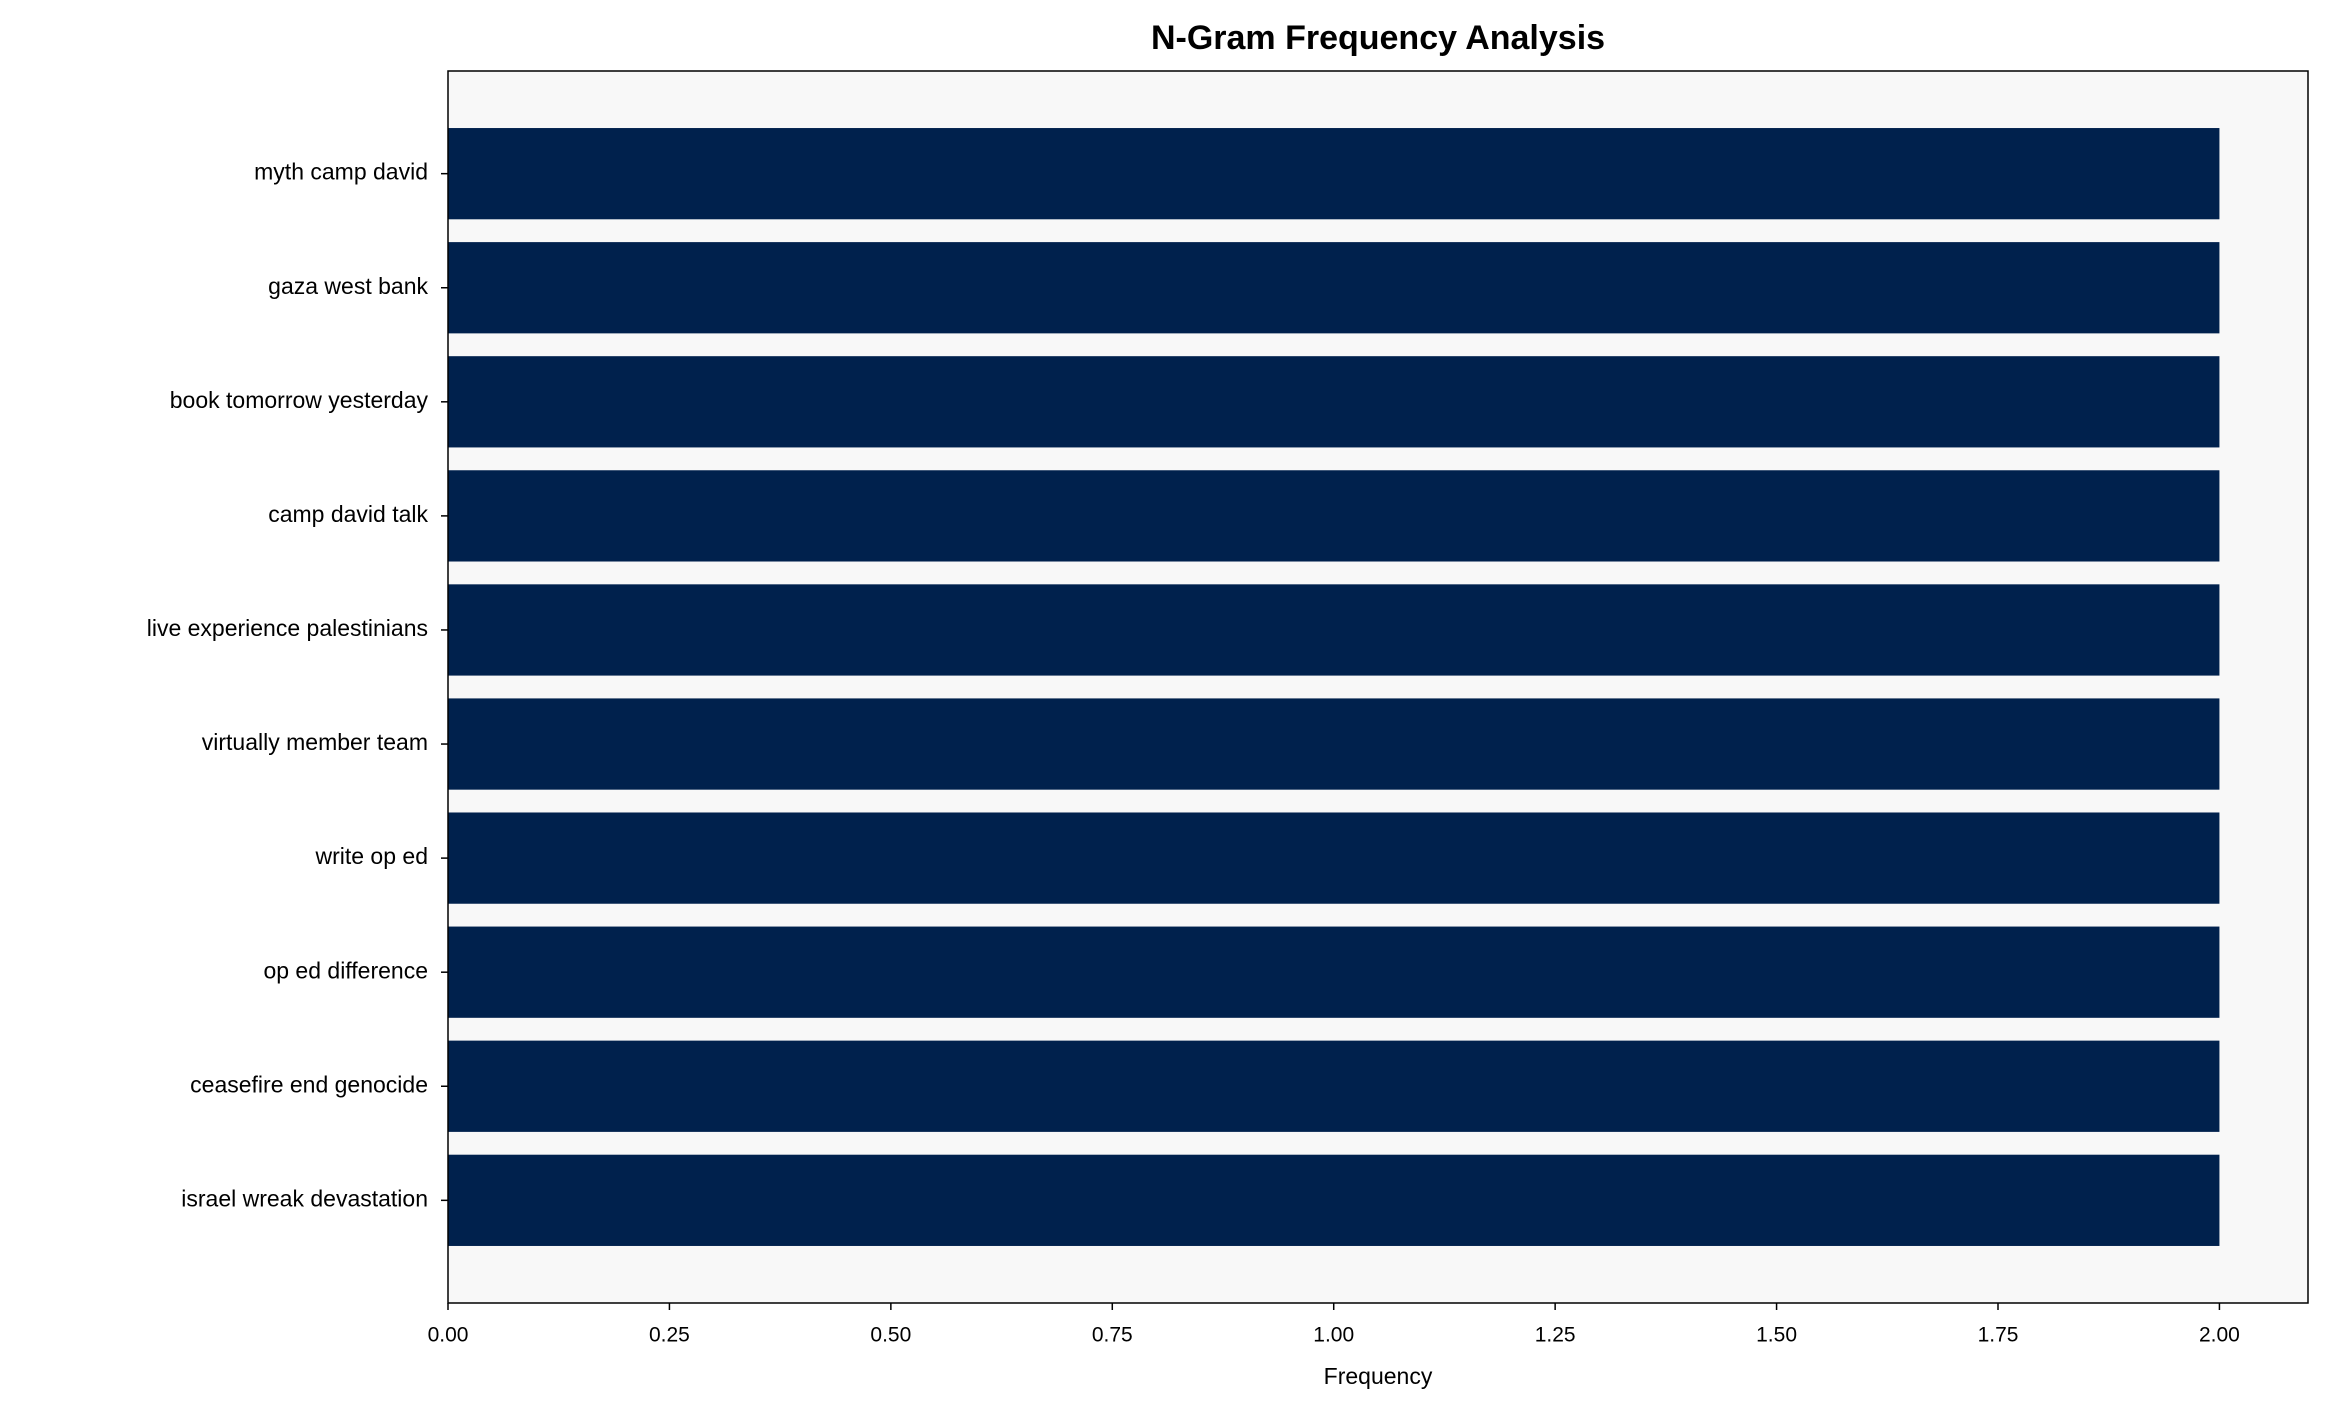 The image size is (2327, 1414). Describe the element at coordinates (348, 514) in the screenshot. I see `y-tick-label: camp david talk` at that location.